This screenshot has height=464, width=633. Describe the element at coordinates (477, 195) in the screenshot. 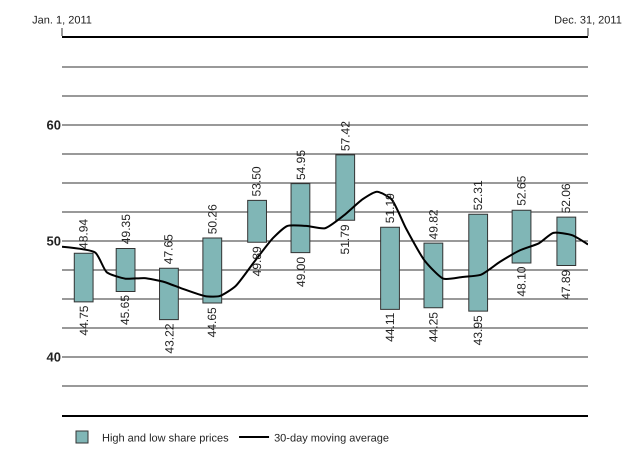

I see `annotation: 52.31` at that location.